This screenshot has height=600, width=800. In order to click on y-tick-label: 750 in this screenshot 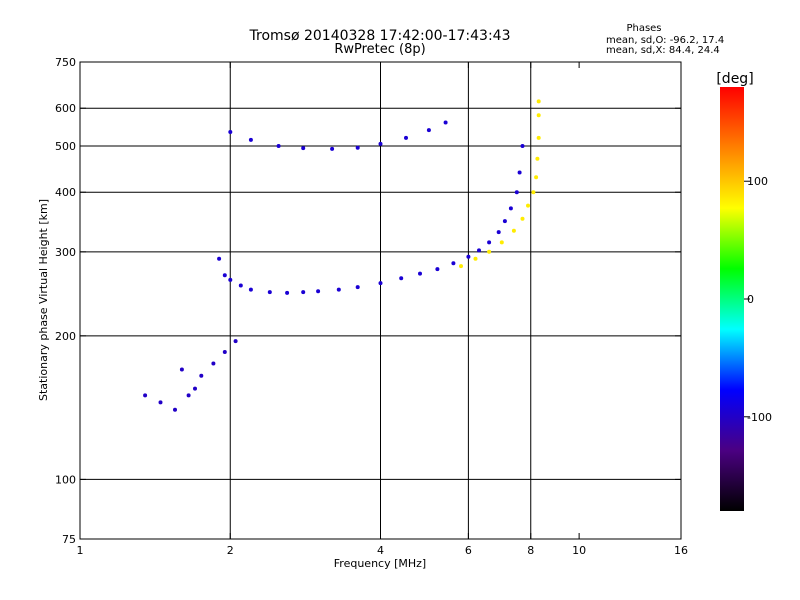, I will do `click(65, 62)`.